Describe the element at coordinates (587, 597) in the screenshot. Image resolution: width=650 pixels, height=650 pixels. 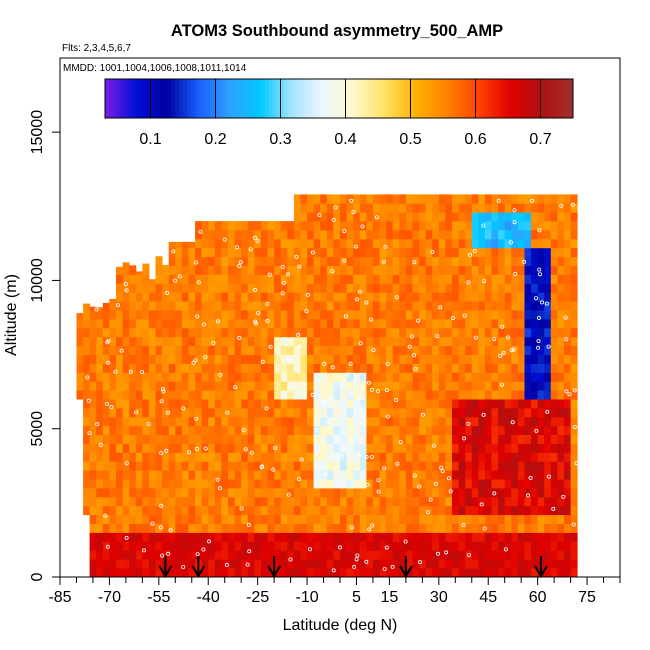
I see `x-tick-label: 75` at that location.